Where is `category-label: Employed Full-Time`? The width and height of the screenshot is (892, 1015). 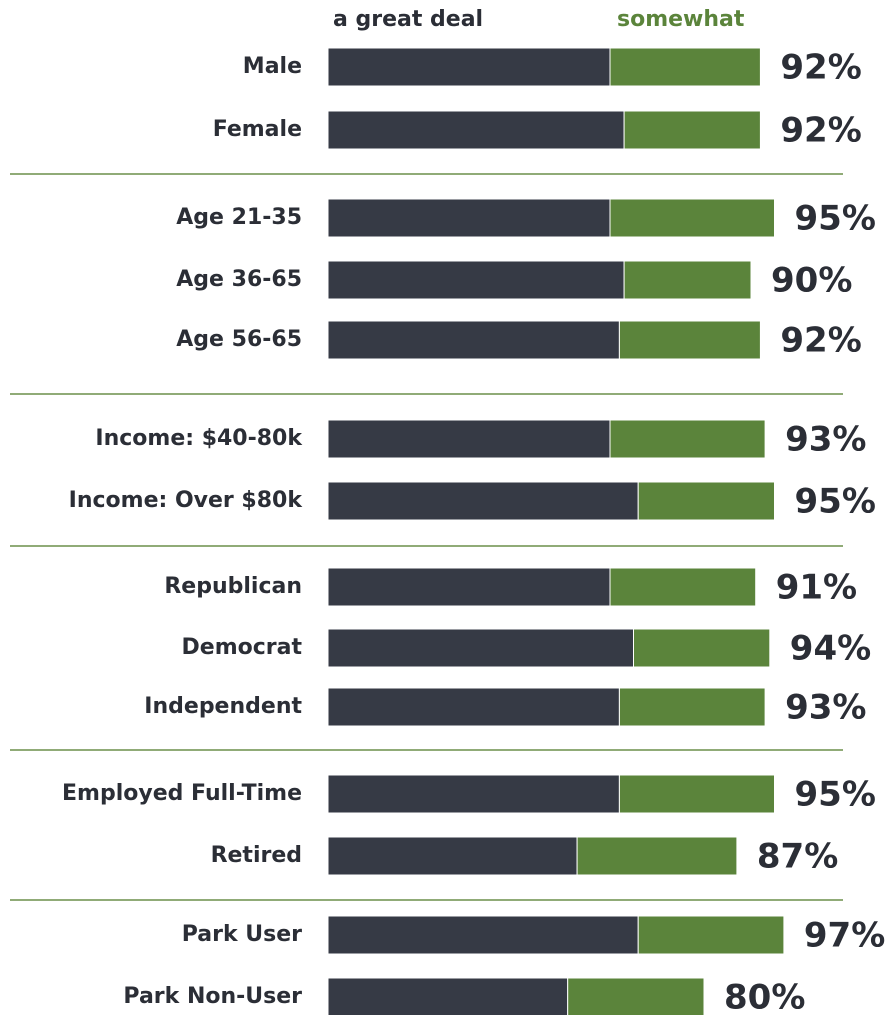 category-label: Employed Full-Time is located at coordinates (182, 793).